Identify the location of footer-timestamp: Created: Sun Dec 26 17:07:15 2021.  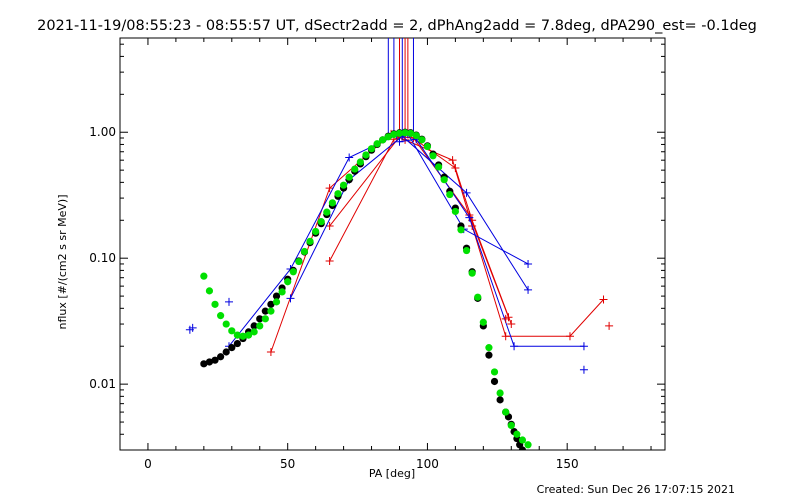
(636, 489).